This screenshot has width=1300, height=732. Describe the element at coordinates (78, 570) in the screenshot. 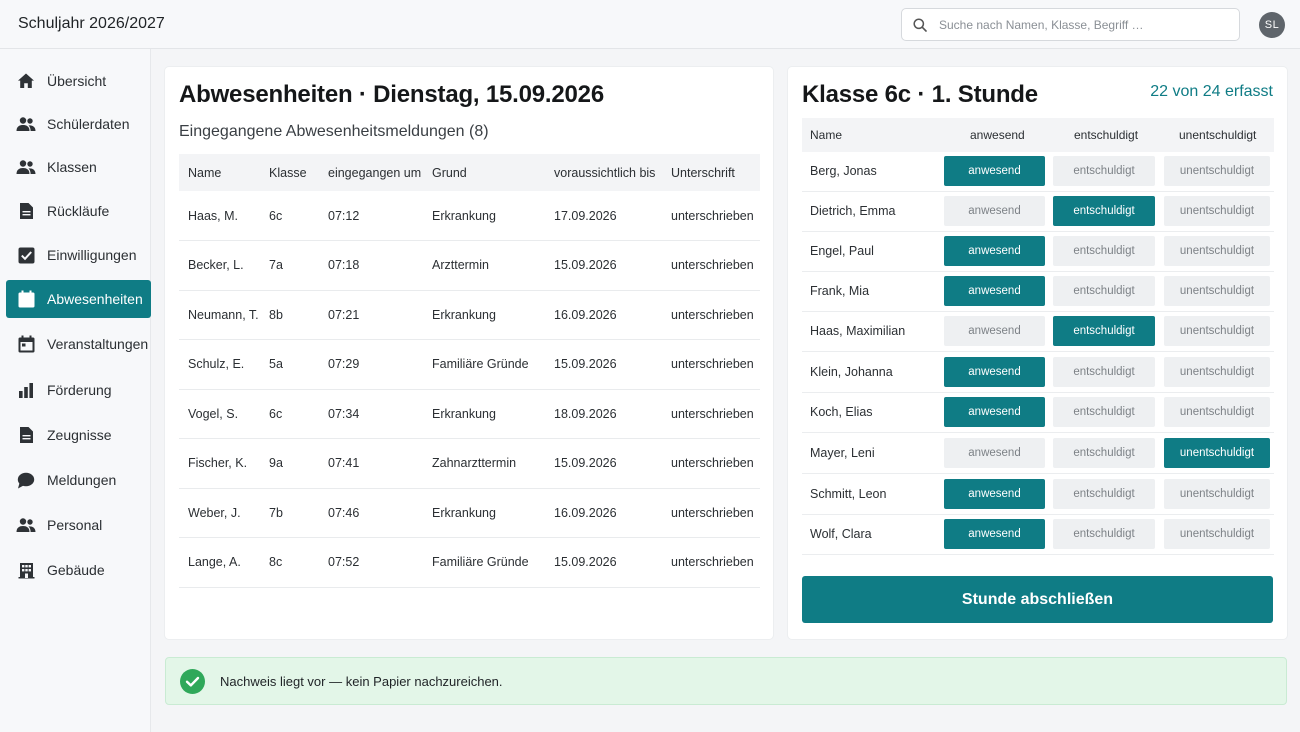

I see `sidebar-item-gebaeude: Gebäude` at that location.